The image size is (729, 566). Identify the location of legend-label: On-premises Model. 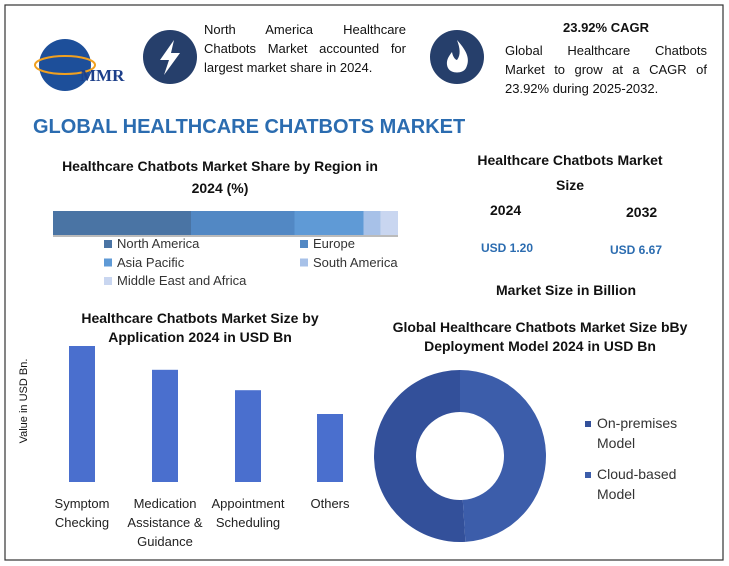
(637, 433).